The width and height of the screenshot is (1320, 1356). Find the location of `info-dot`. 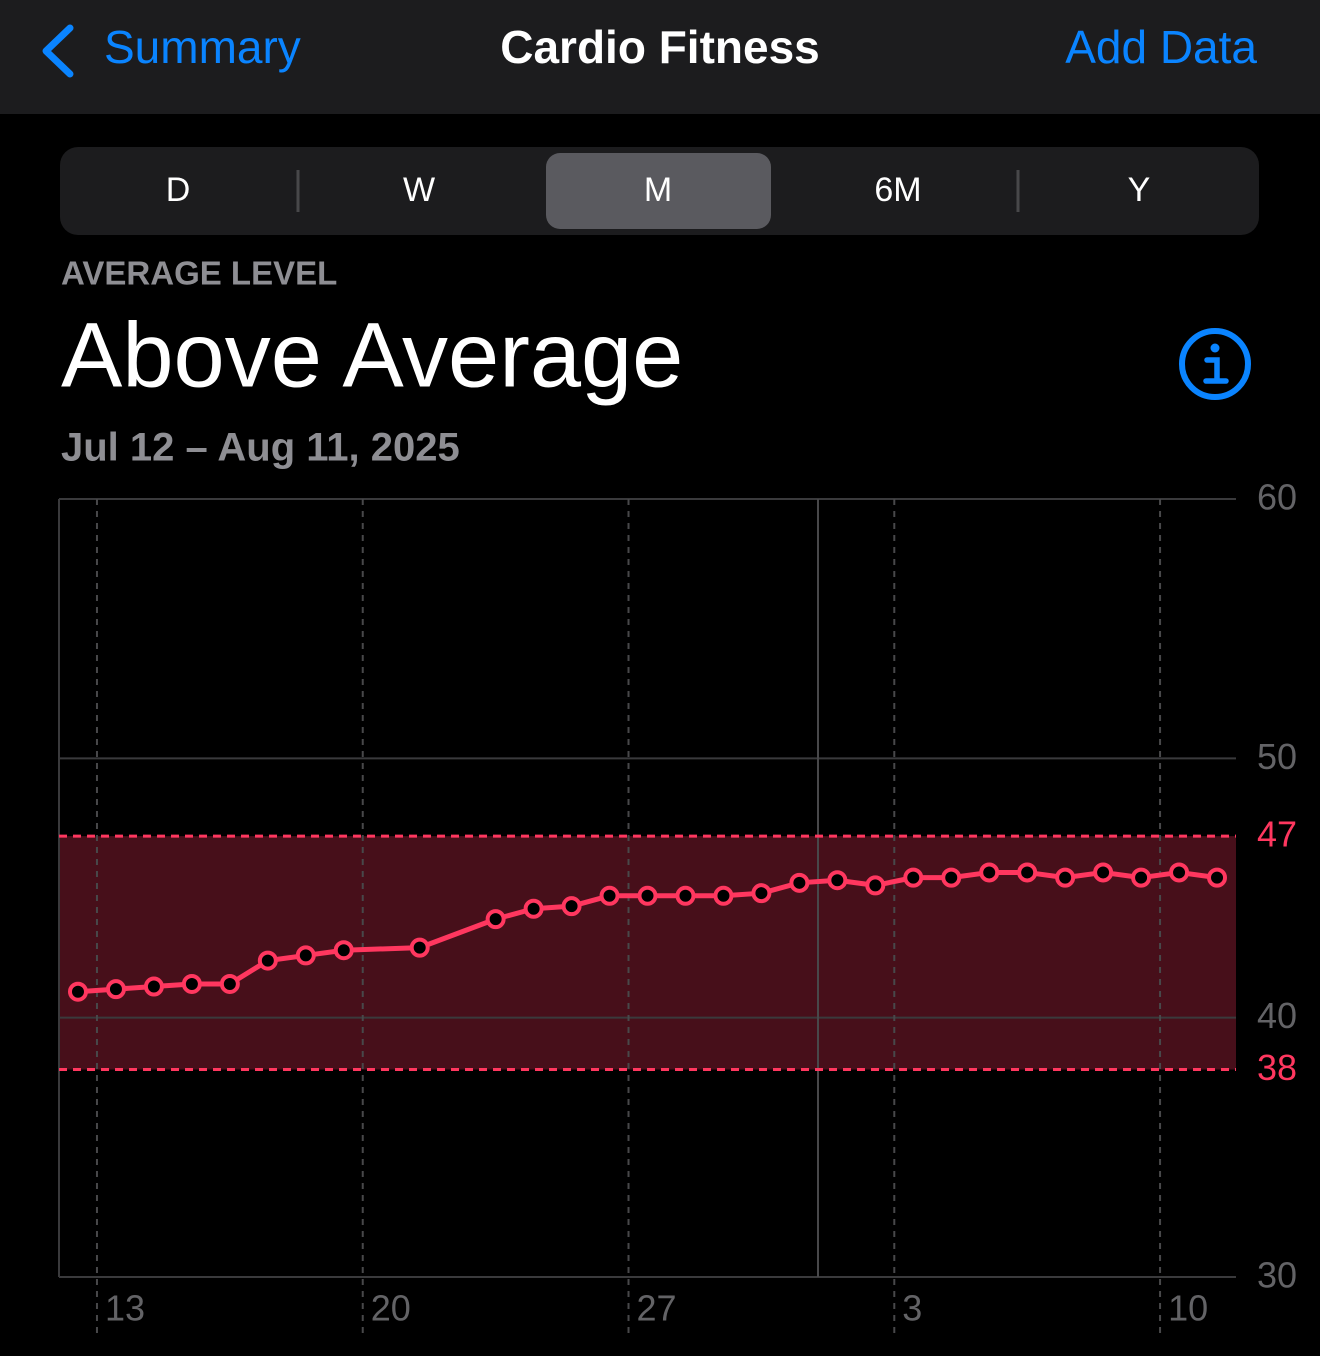

info-dot is located at coordinates (1215, 348).